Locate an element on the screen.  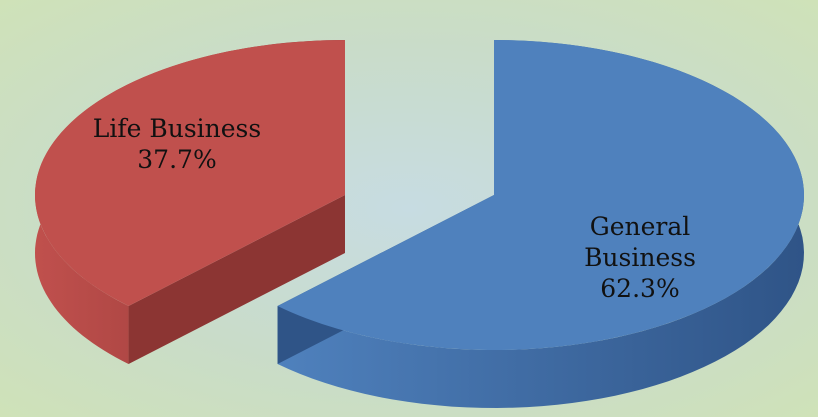
slice-label-line: 37.7% is located at coordinates (176, 159).